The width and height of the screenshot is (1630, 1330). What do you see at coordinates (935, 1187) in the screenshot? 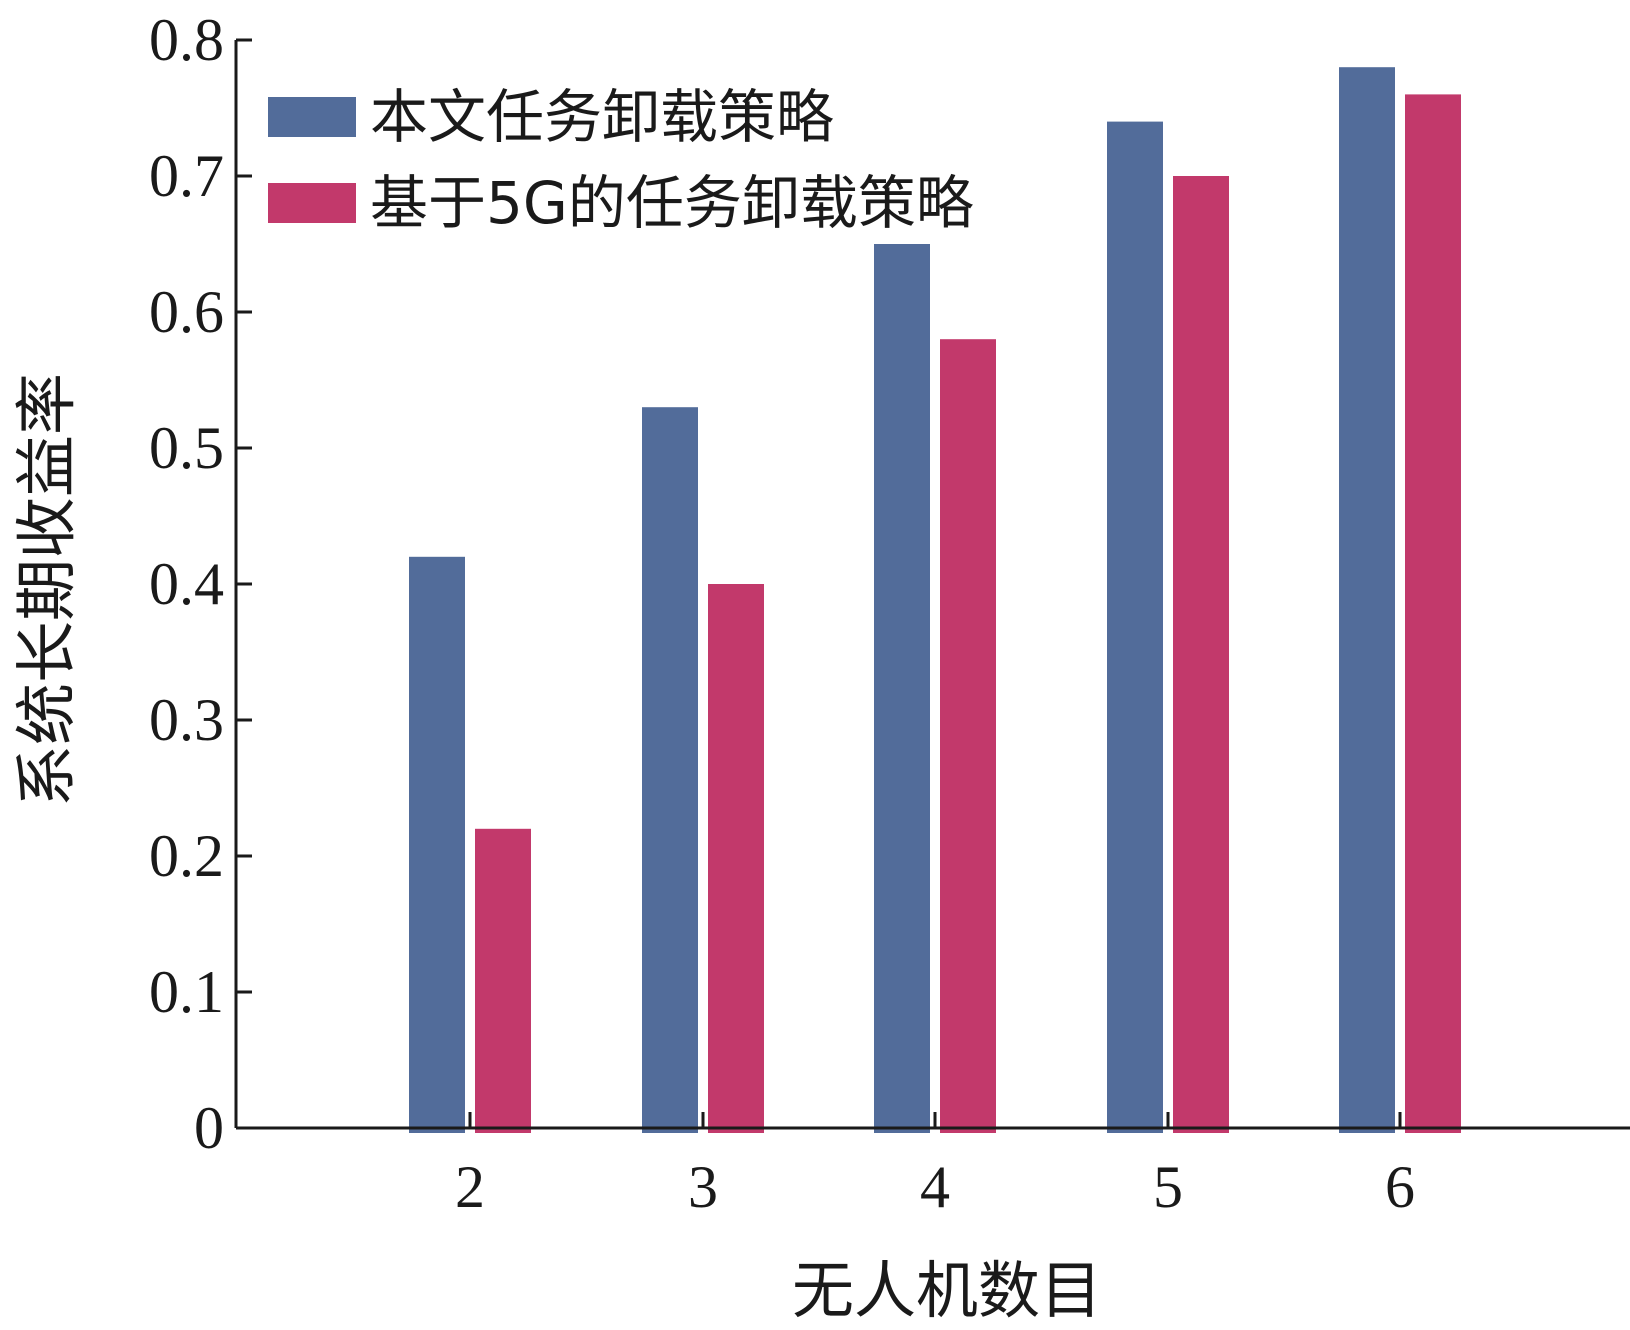
I see `x-tick-label: 4` at bounding box center [935, 1187].